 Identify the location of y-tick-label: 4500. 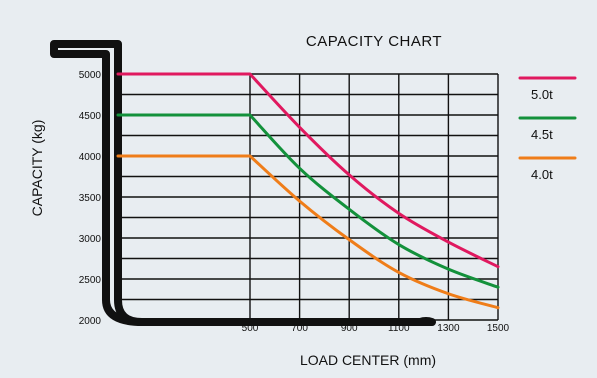
(90, 116).